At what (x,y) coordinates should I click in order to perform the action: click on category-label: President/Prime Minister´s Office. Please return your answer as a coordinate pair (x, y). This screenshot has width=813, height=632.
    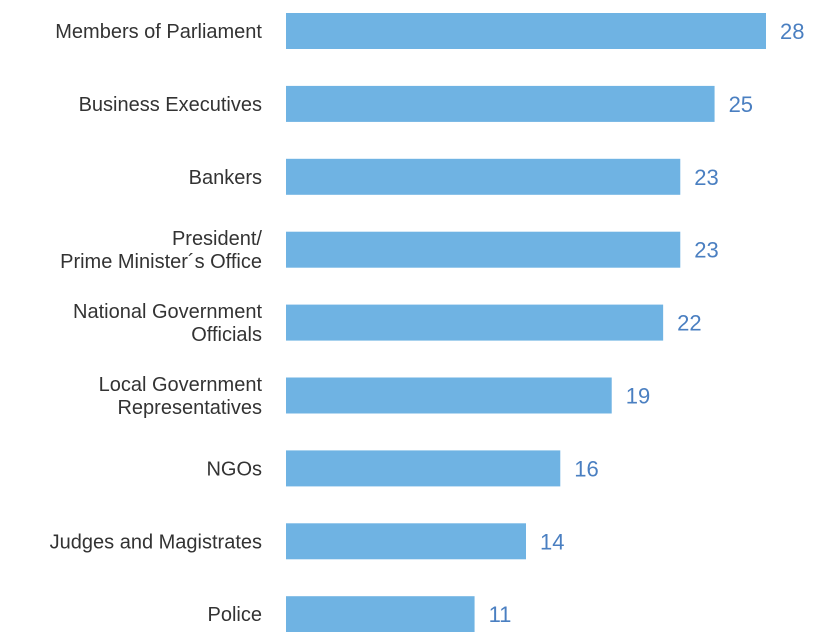
    Looking at the image, I should click on (161, 250).